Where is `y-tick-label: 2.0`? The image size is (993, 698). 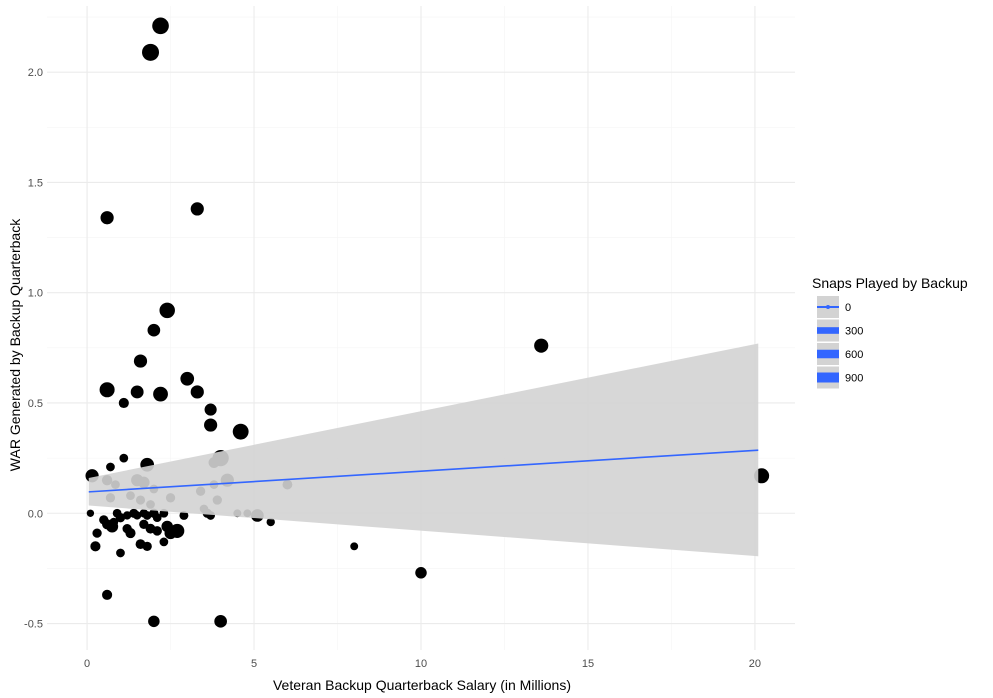
y-tick-label: 2.0 is located at coordinates (35, 73).